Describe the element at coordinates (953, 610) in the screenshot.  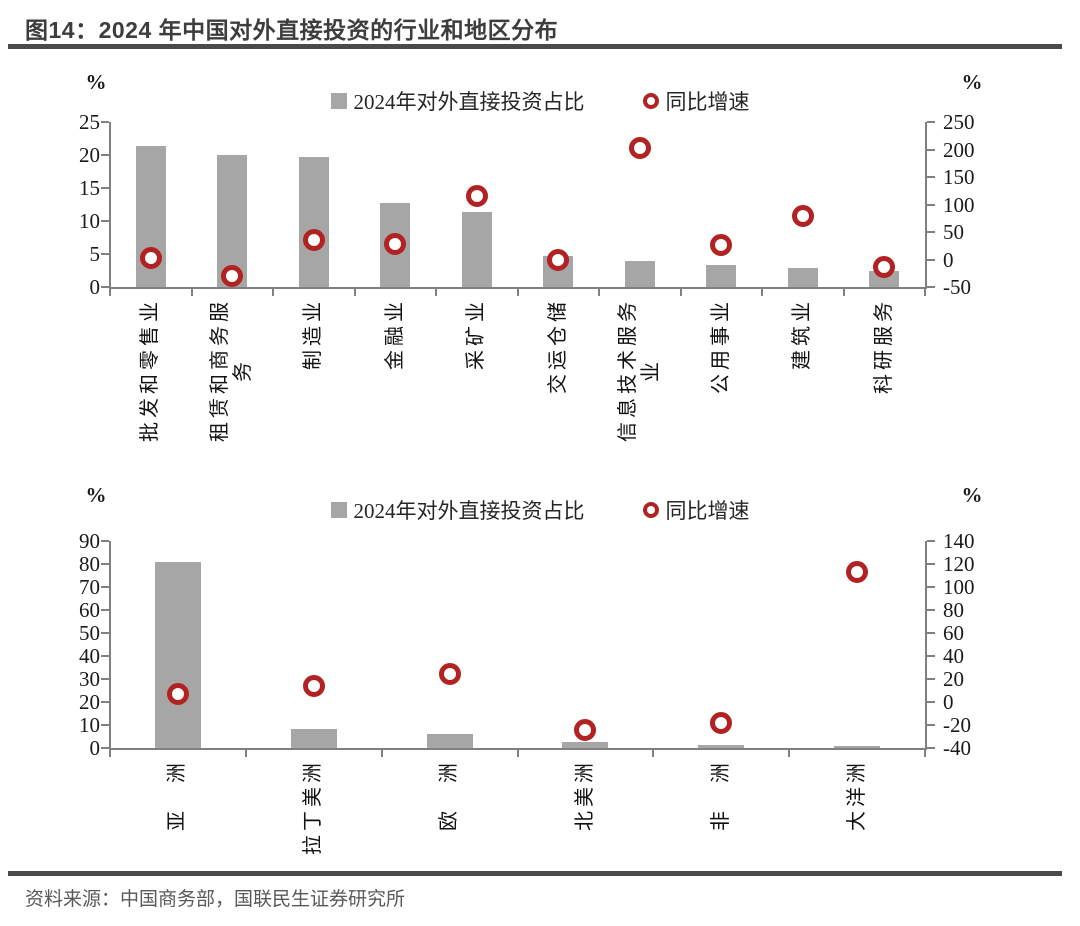
I see `right-axis-tick-label: 80` at that location.